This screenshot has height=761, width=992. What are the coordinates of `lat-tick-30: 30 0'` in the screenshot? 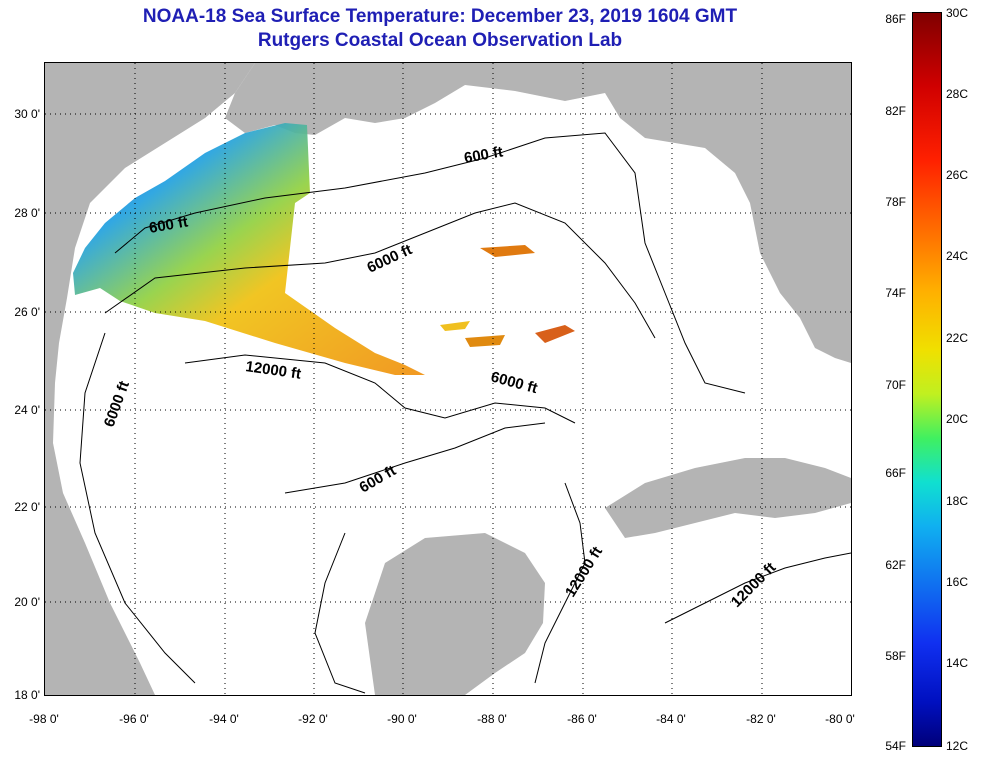 It's located at (27, 114).